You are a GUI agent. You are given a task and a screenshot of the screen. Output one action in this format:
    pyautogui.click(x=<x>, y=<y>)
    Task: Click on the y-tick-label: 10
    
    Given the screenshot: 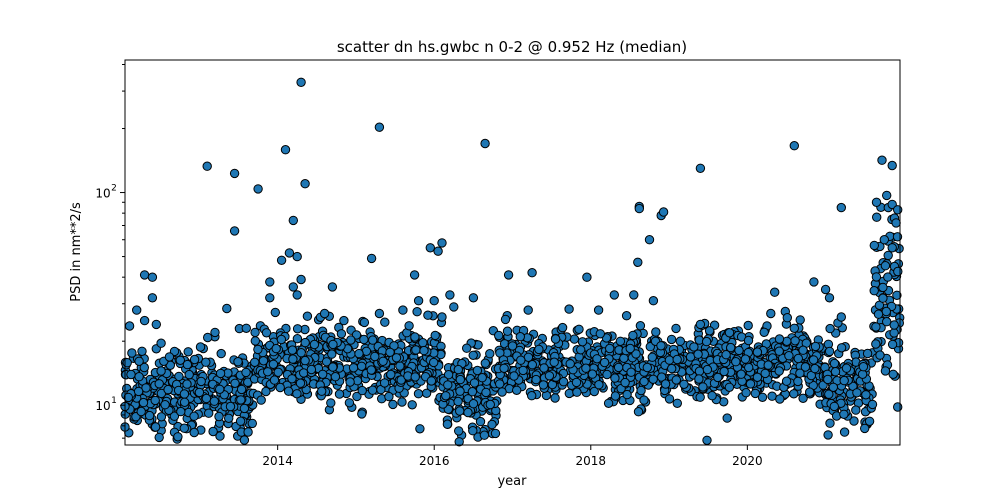 What is the action you would take?
    pyautogui.click(x=102, y=406)
    